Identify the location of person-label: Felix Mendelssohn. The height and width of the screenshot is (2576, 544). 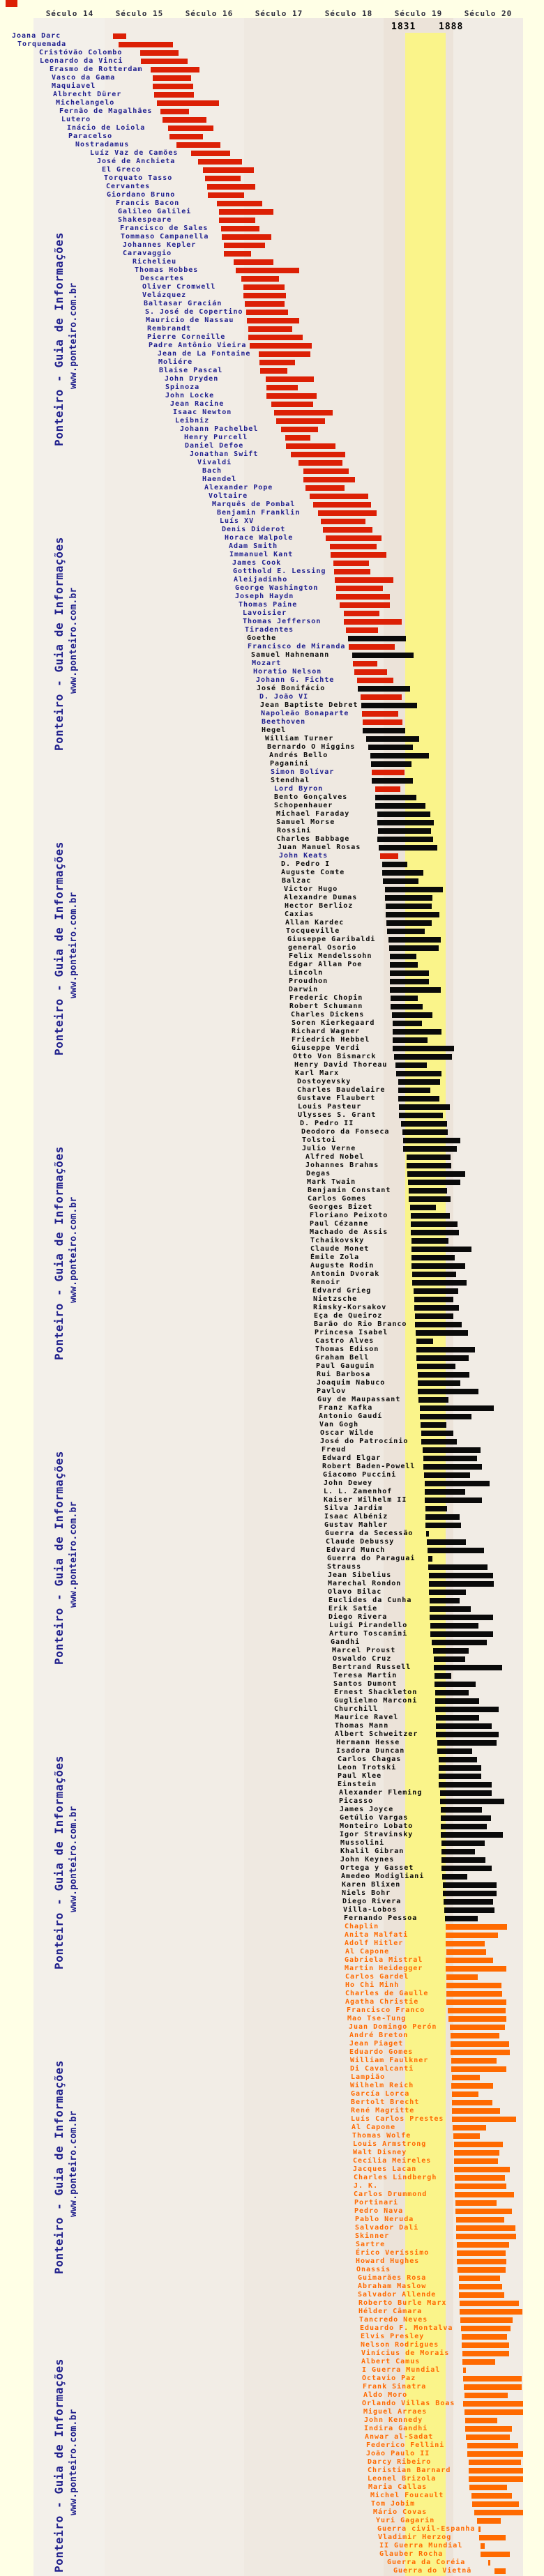
(330, 956).